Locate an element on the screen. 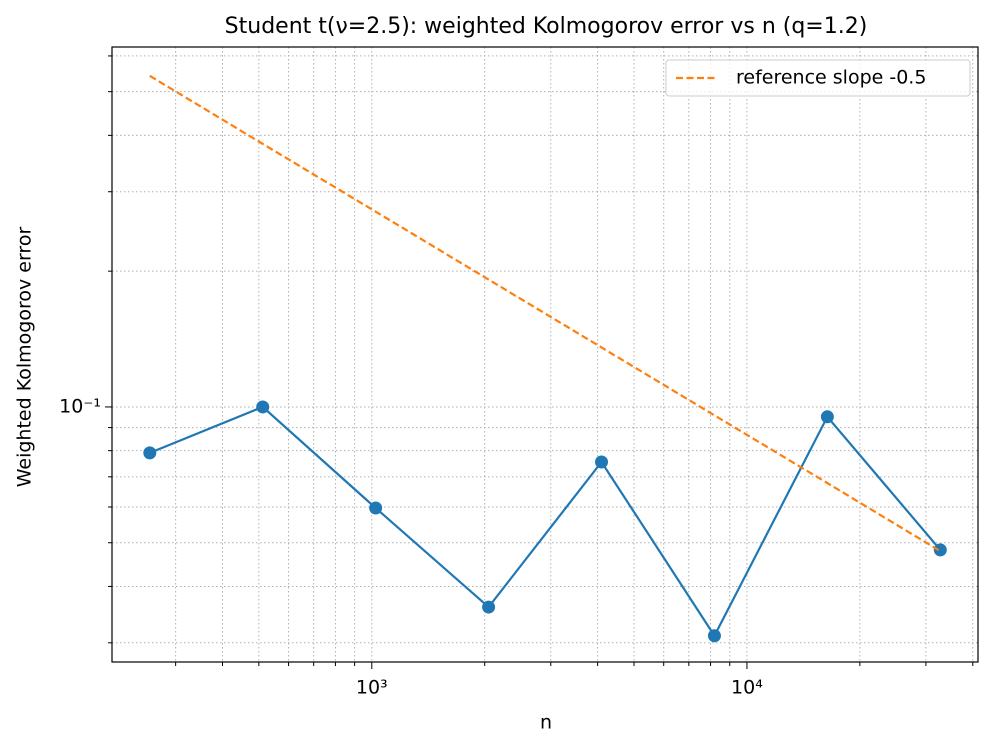  legend-label: reference slope -0.5 is located at coordinates (831, 78).